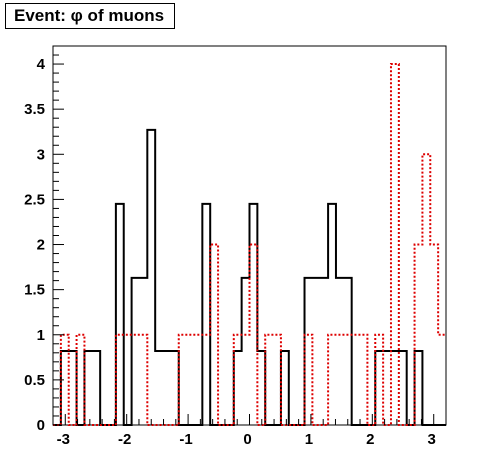 The width and height of the screenshot is (496, 472). What do you see at coordinates (309, 439) in the screenshot?
I see `x-tick-label: 1` at bounding box center [309, 439].